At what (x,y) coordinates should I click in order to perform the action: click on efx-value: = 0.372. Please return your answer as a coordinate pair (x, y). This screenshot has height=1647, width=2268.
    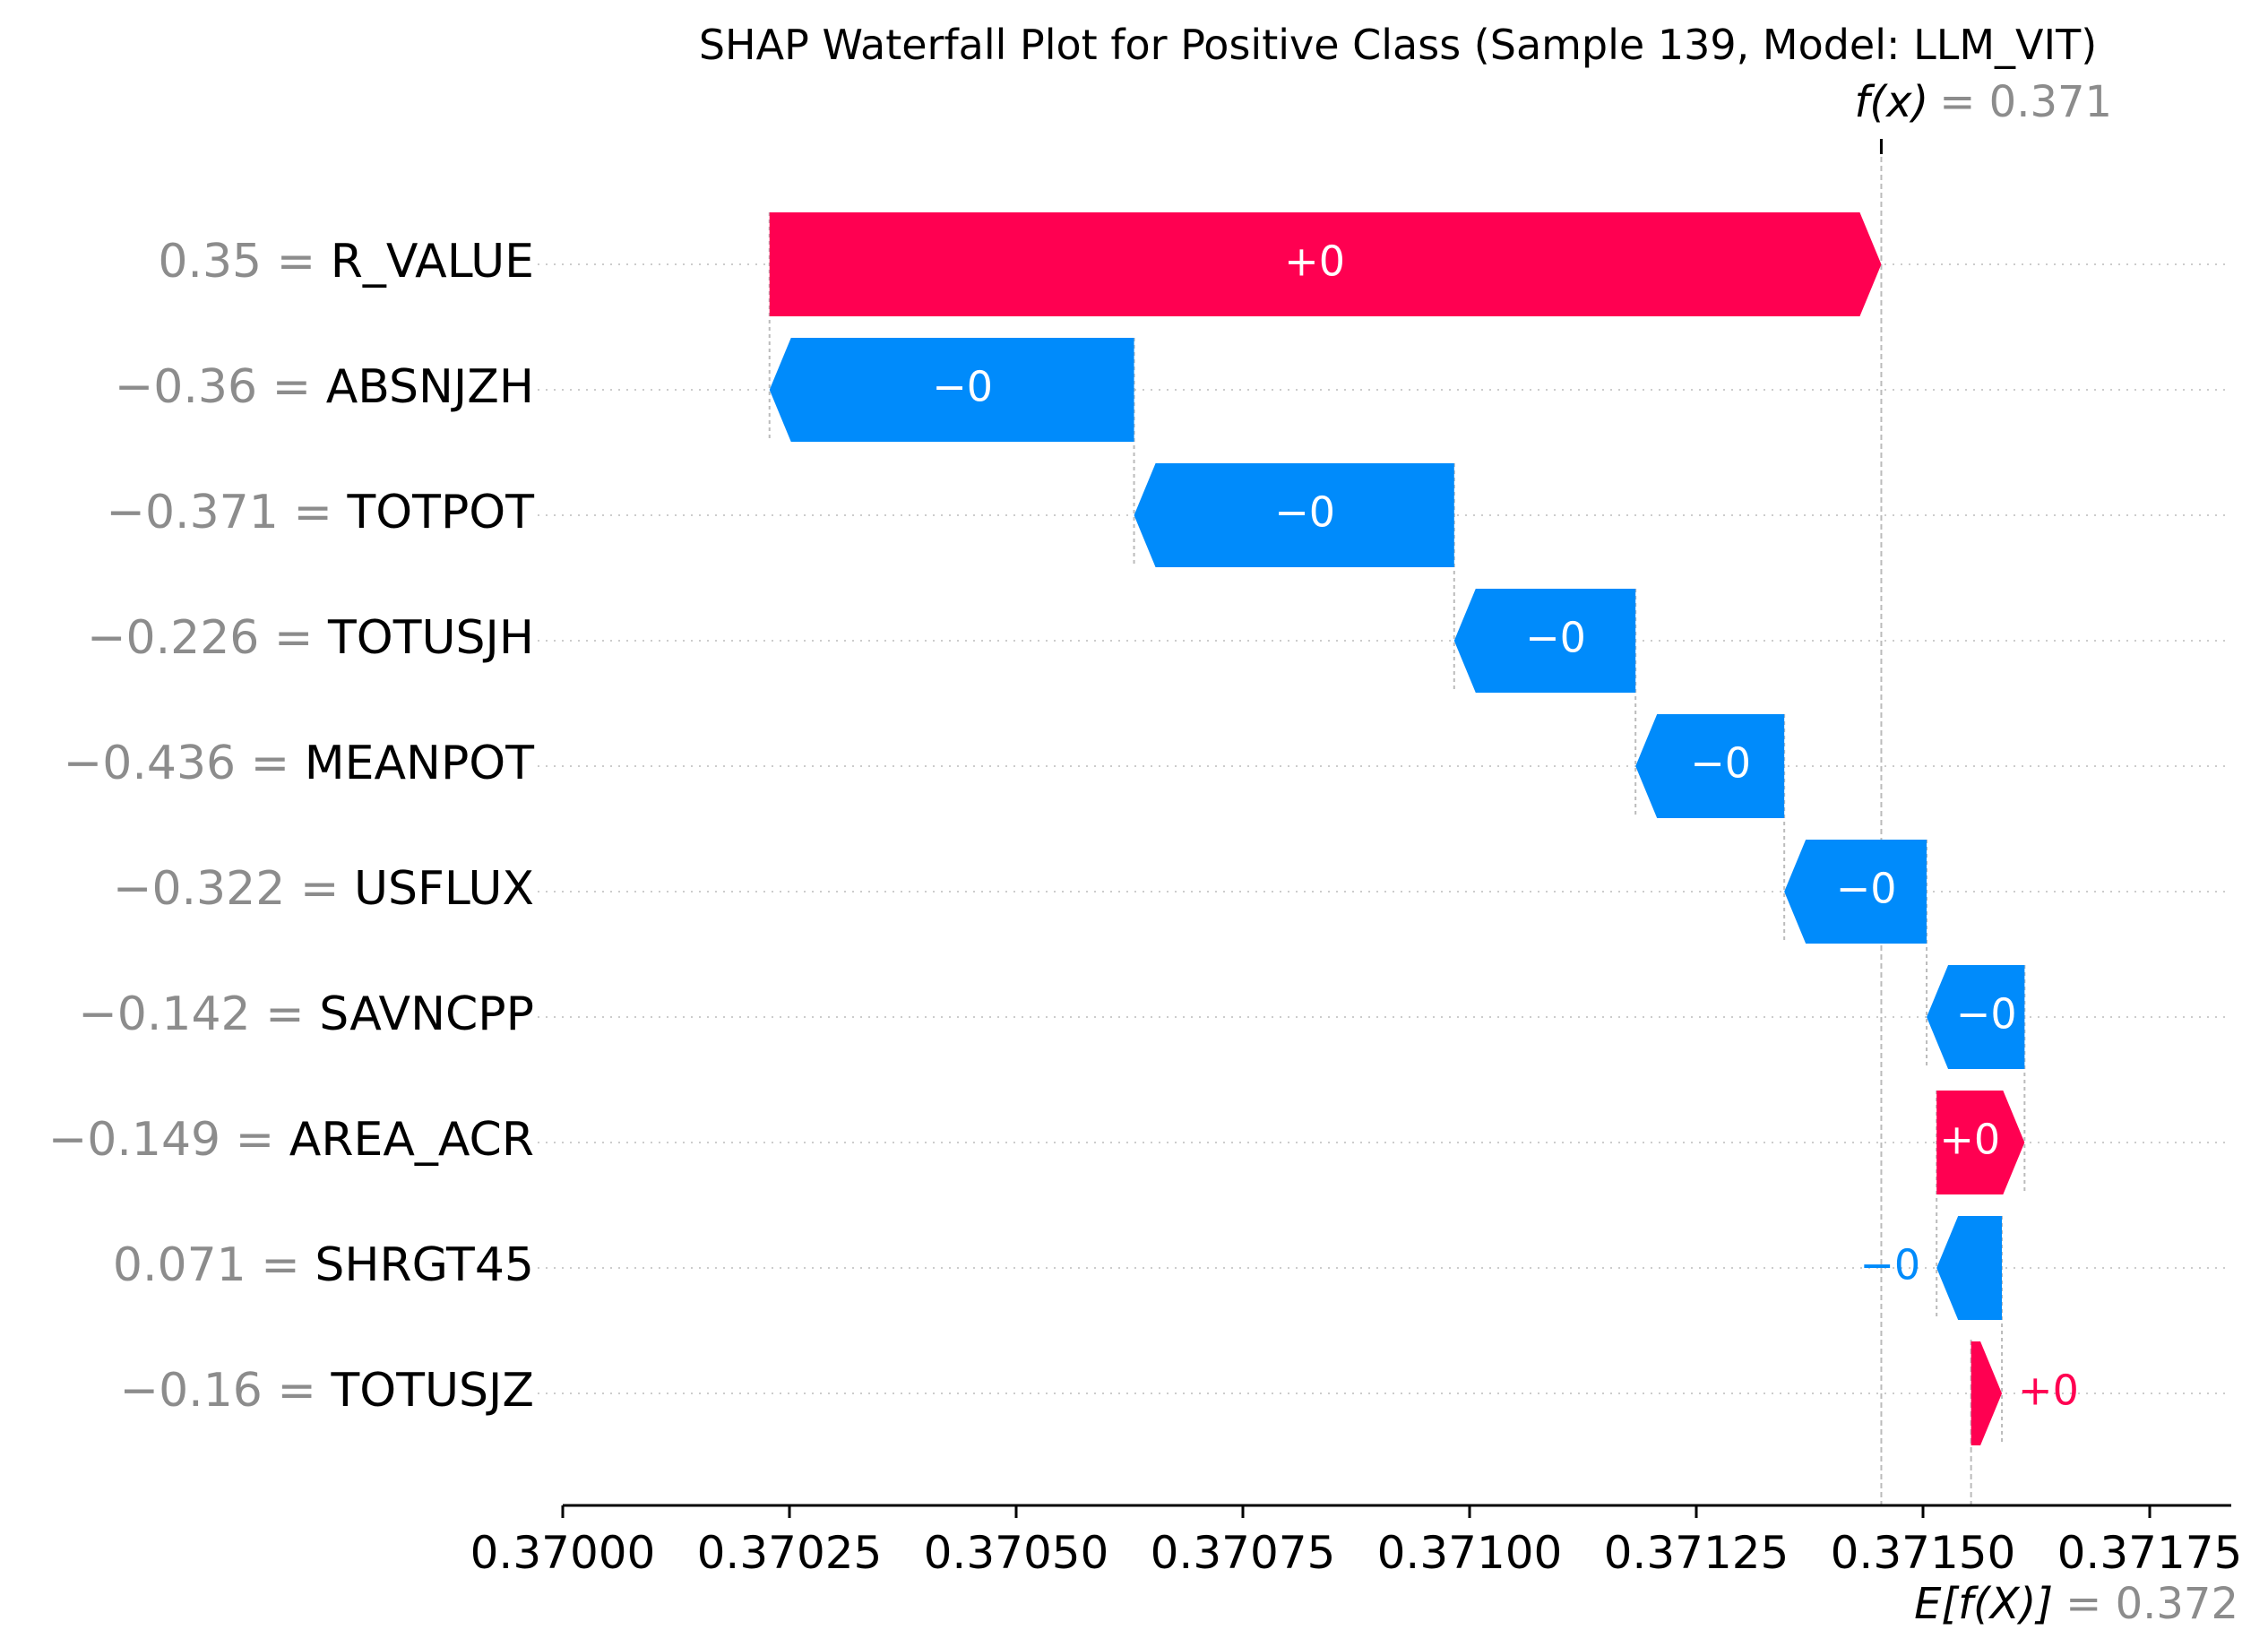
    Looking at the image, I should click on (2151, 1604).